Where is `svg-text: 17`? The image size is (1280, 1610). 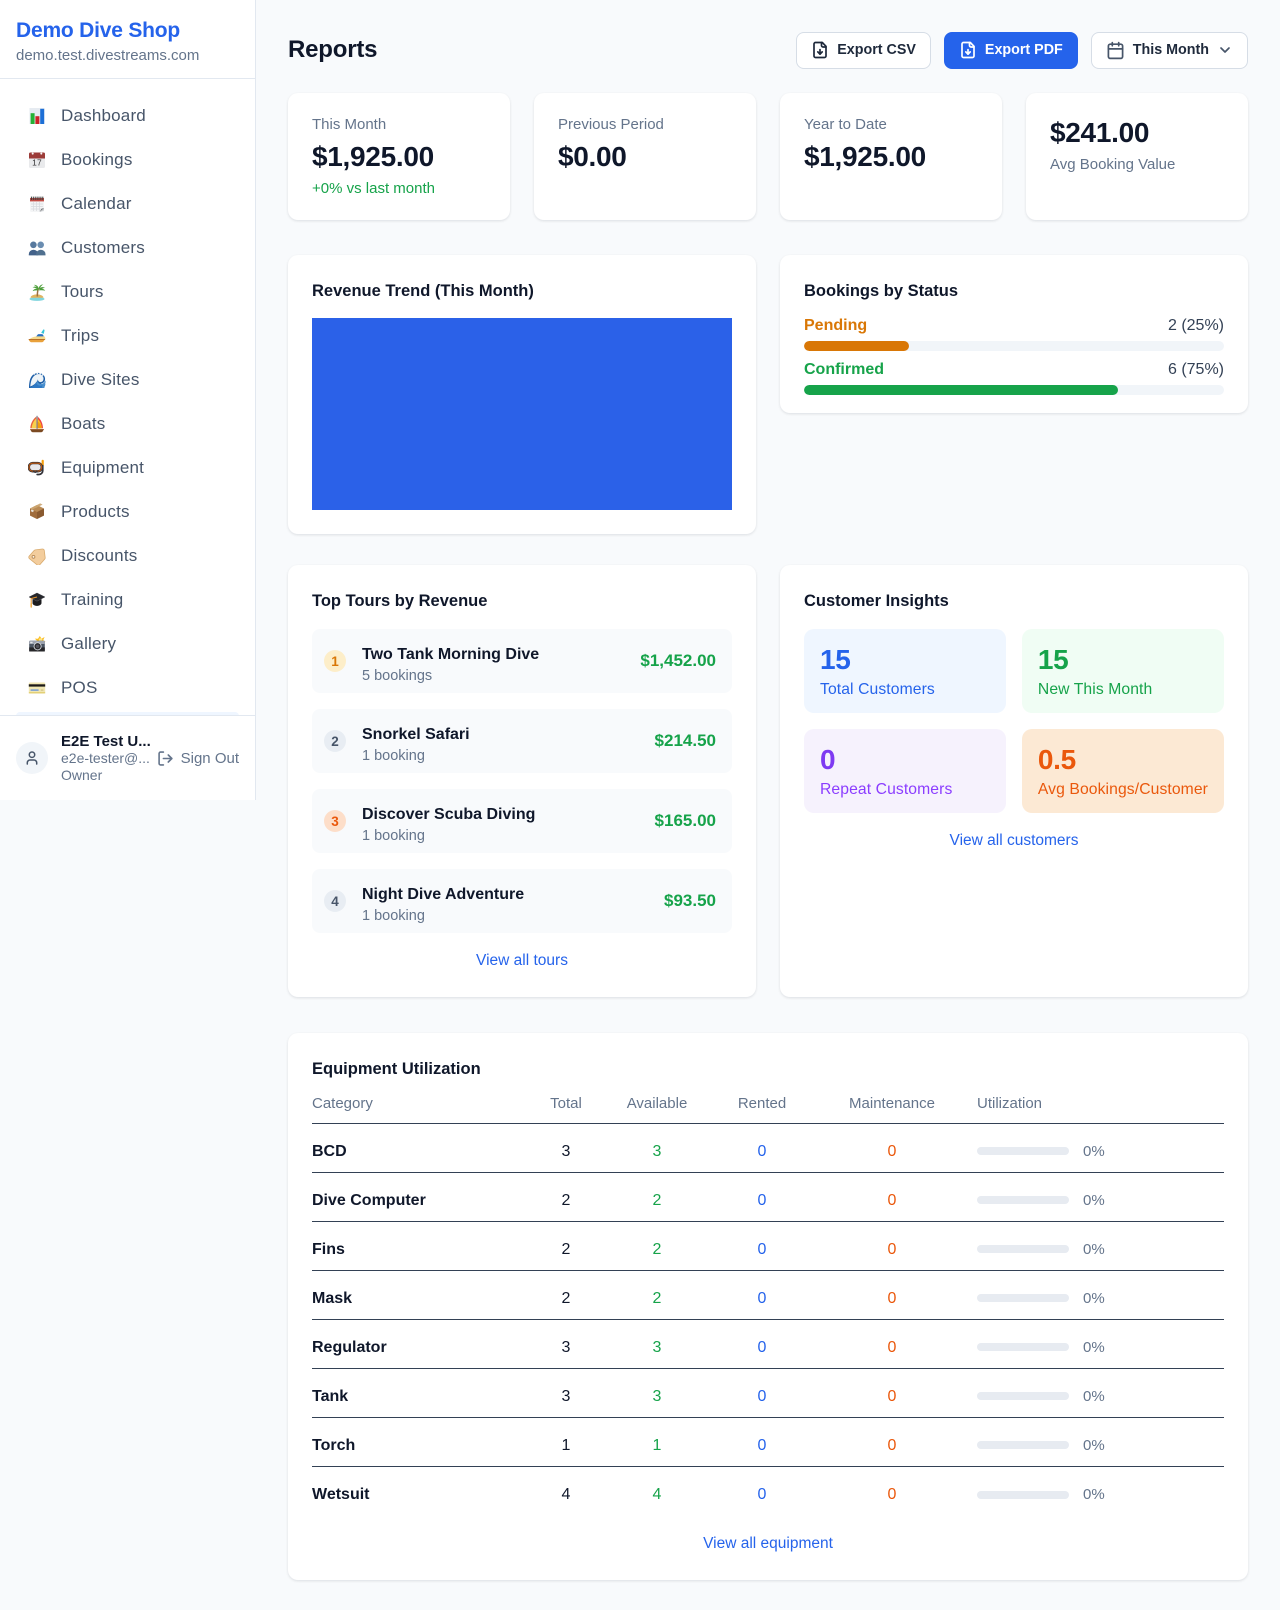
svg-text: 17 is located at coordinates (37, 163).